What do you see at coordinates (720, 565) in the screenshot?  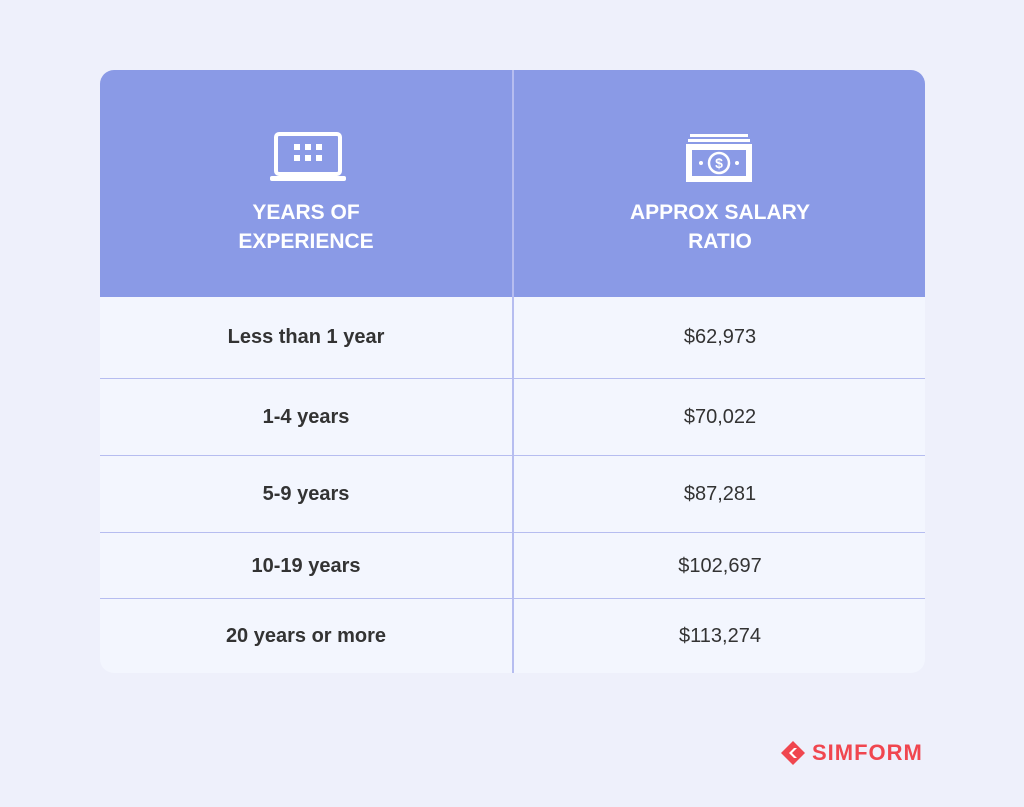 I see `salary-cell: $102,697` at bounding box center [720, 565].